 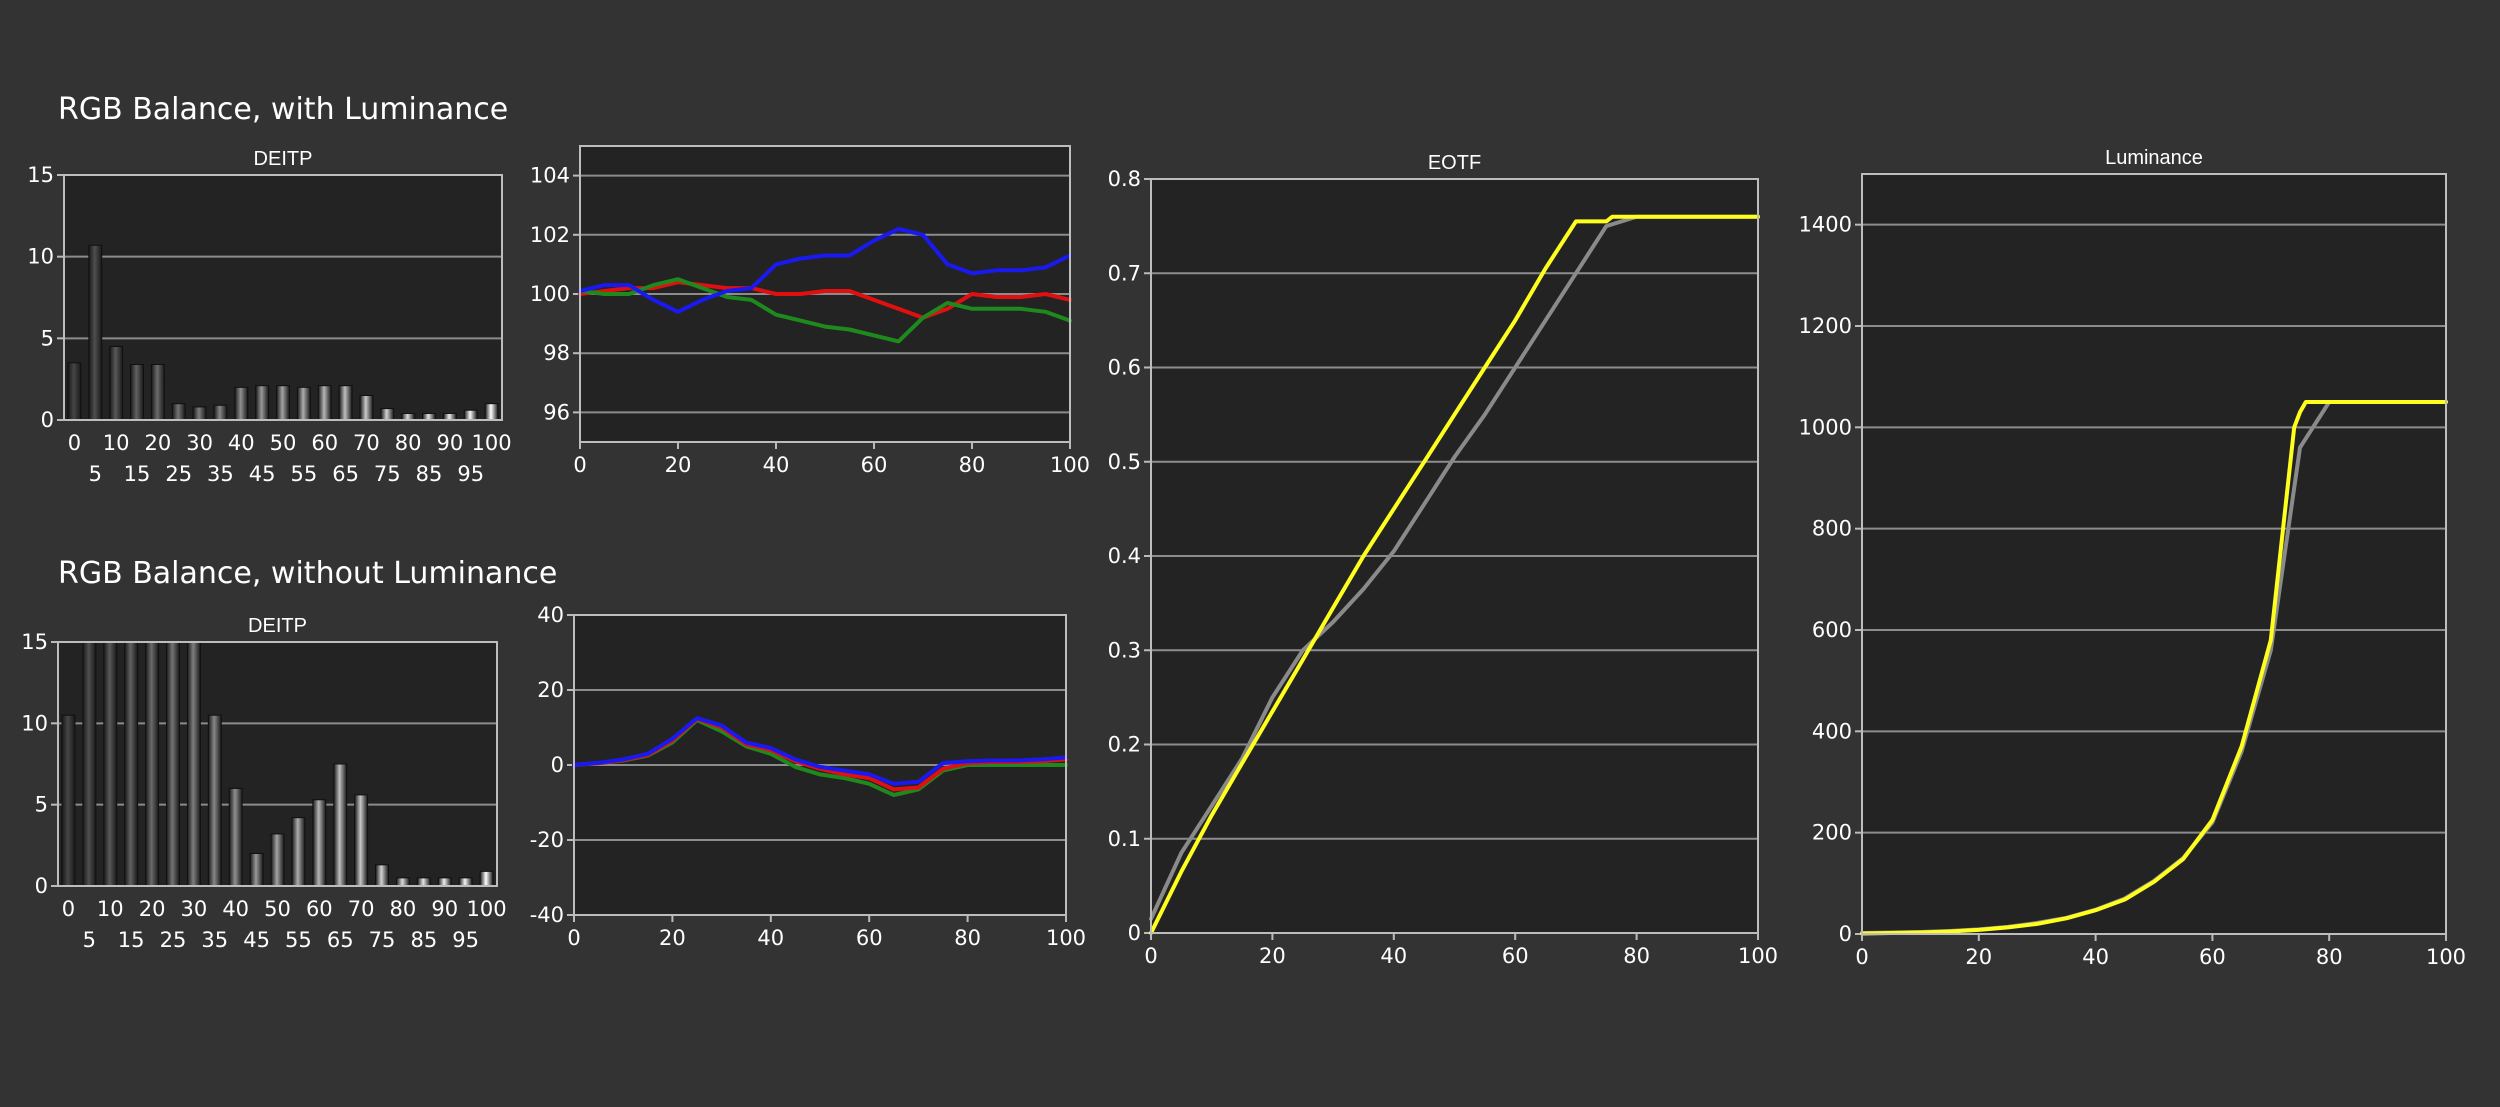 I want to click on y-tick-label: 40, so click(x=550, y=615).